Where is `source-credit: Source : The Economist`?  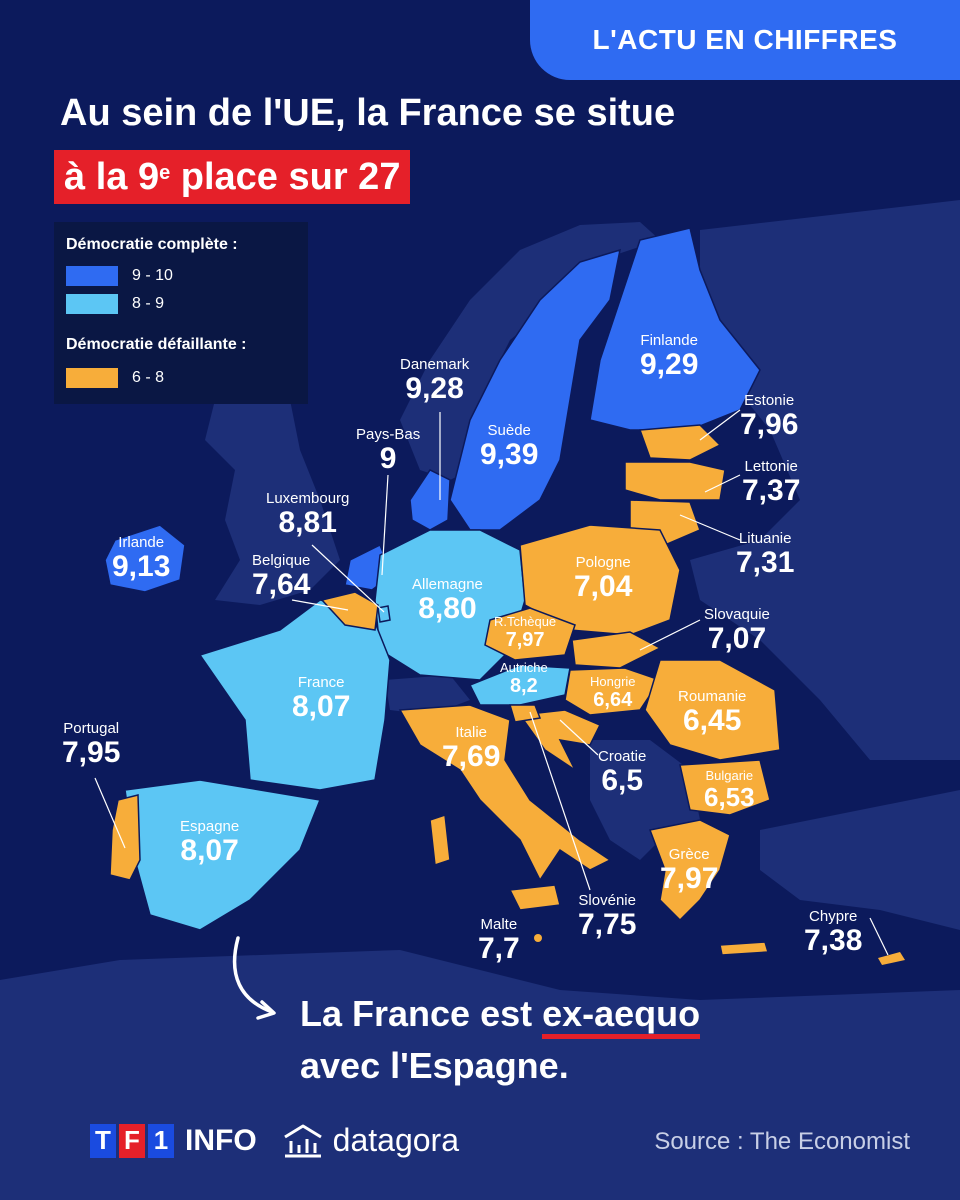 source-credit: Source : The Economist is located at coordinates (782, 1141).